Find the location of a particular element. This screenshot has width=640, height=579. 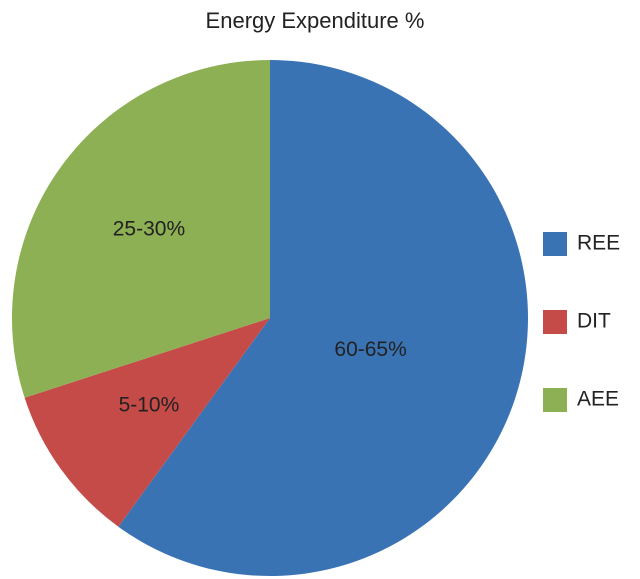

legend-label: DIT is located at coordinates (594, 321).